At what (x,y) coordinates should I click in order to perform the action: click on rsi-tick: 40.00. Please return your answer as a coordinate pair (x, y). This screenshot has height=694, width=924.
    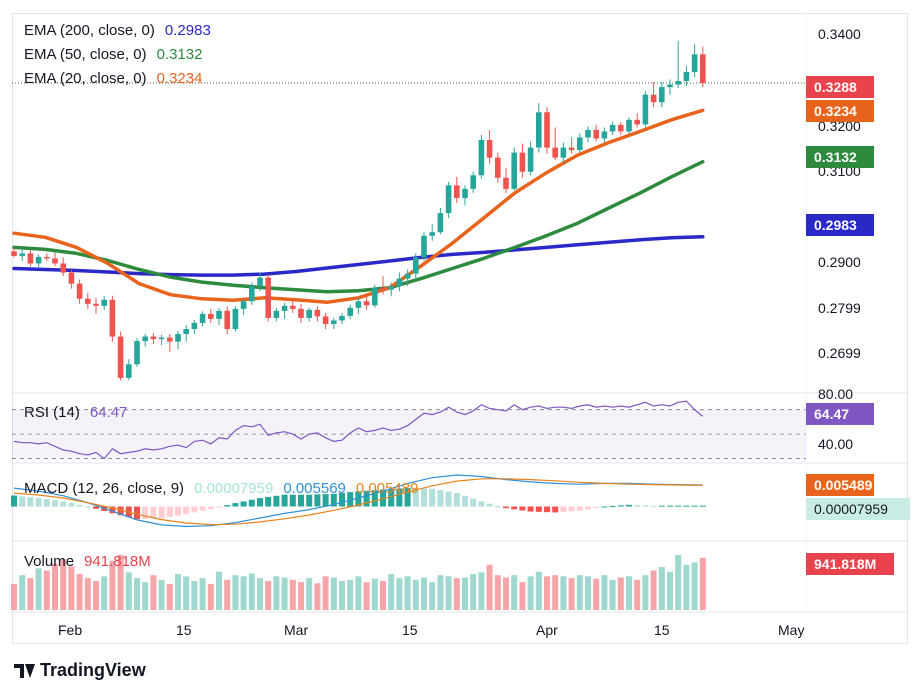
    Looking at the image, I should click on (836, 444).